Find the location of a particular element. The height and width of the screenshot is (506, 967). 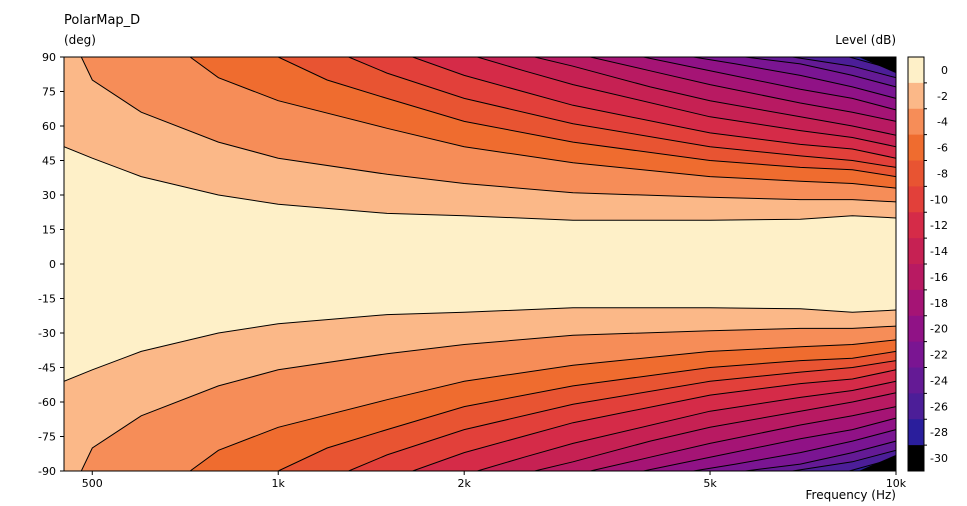

y-tick-label: 60 is located at coordinates (49, 126).